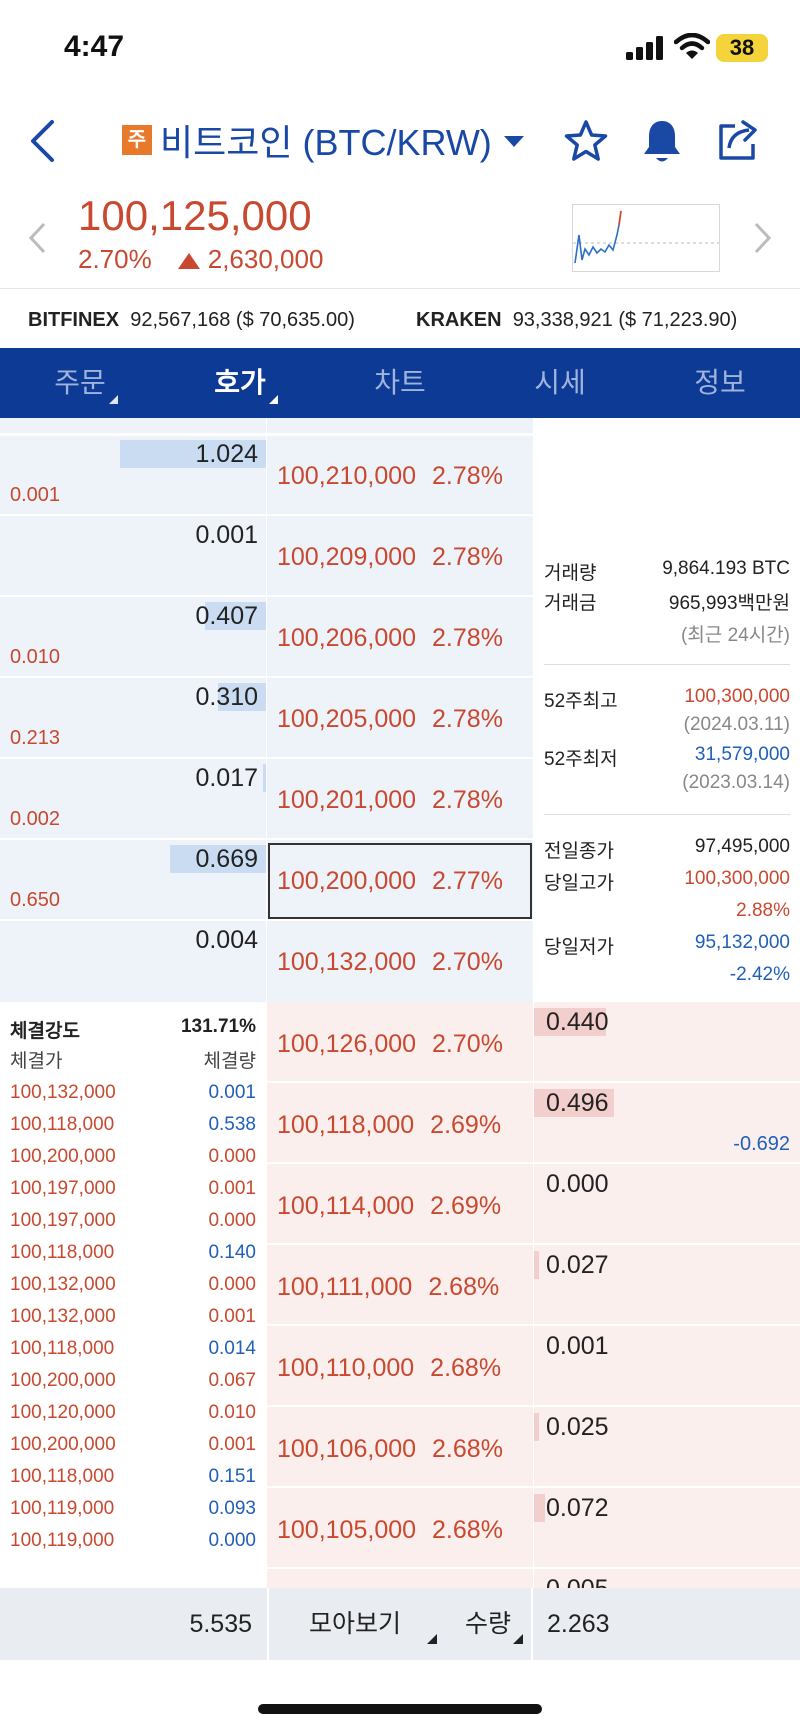 This screenshot has height=1732, width=800. Describe the element at coordinates (229, 1061) in the screenshot. I see `trade-qty-header: 체결량` at that location.